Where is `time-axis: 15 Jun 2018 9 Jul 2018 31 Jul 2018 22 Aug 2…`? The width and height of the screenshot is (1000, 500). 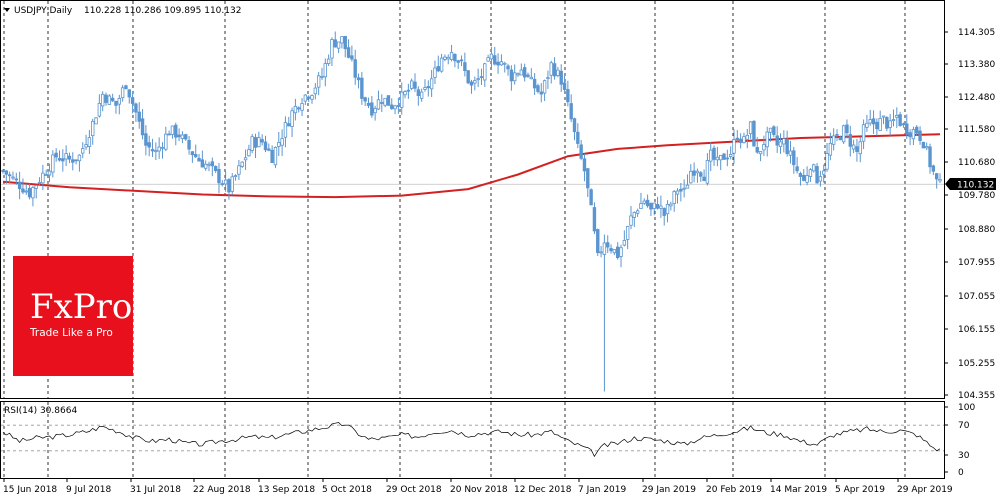
time-axis: 15 Jun 2018 9 Jul 2018 31 Jul 2018 22 Aug 2… is located at coordinates (478, 486).